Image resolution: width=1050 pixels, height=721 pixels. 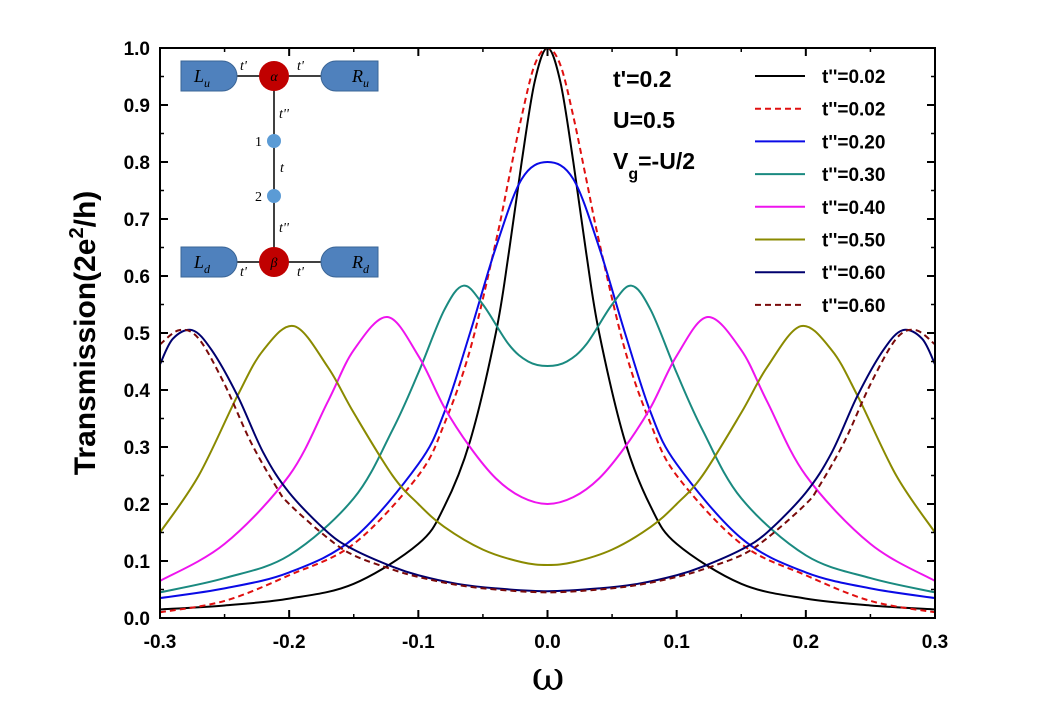 I want to click on lead-right-up-label: Ru, so click(x=360, y=78).